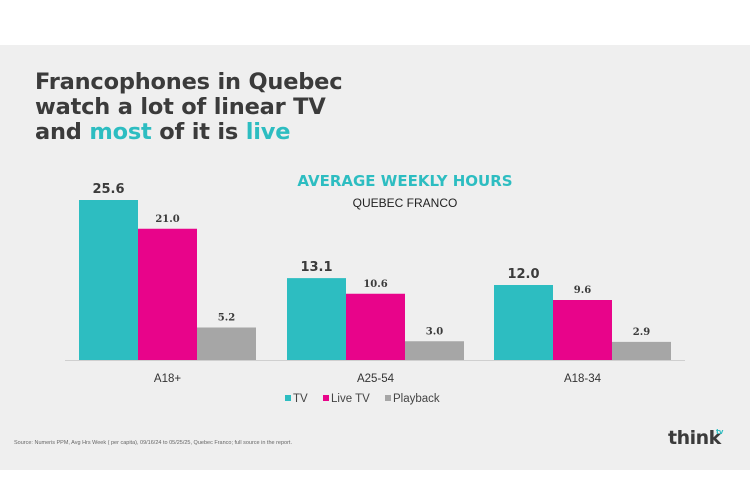 This screenshot has height=500, width=750. I want to click on headline-line-3-c: of it is, so click(198, 132).